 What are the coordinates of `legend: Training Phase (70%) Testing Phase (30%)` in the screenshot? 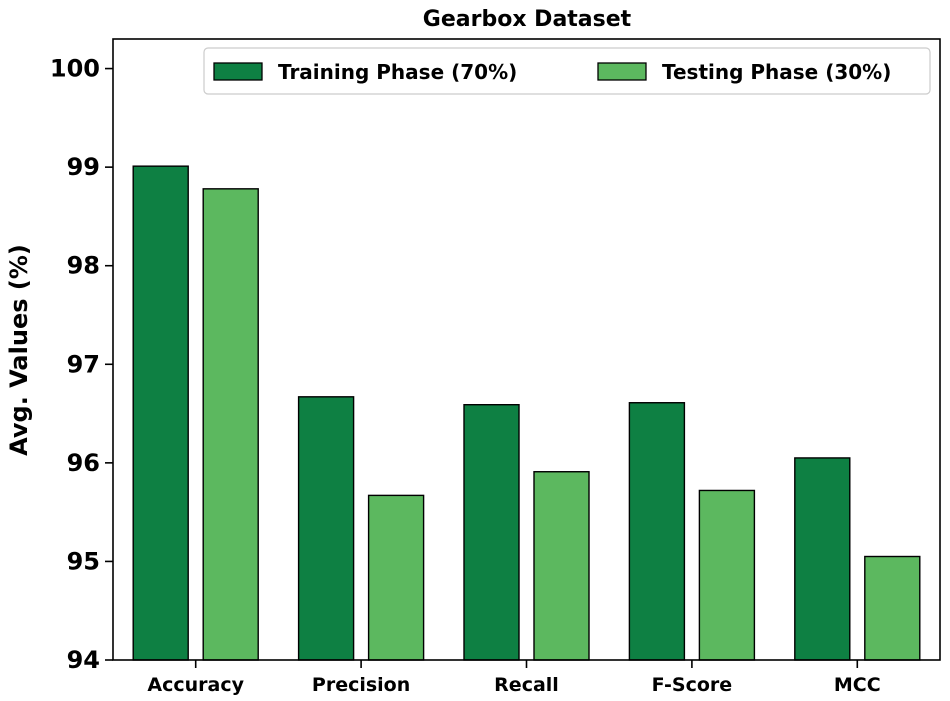 It's located at (567, 71).